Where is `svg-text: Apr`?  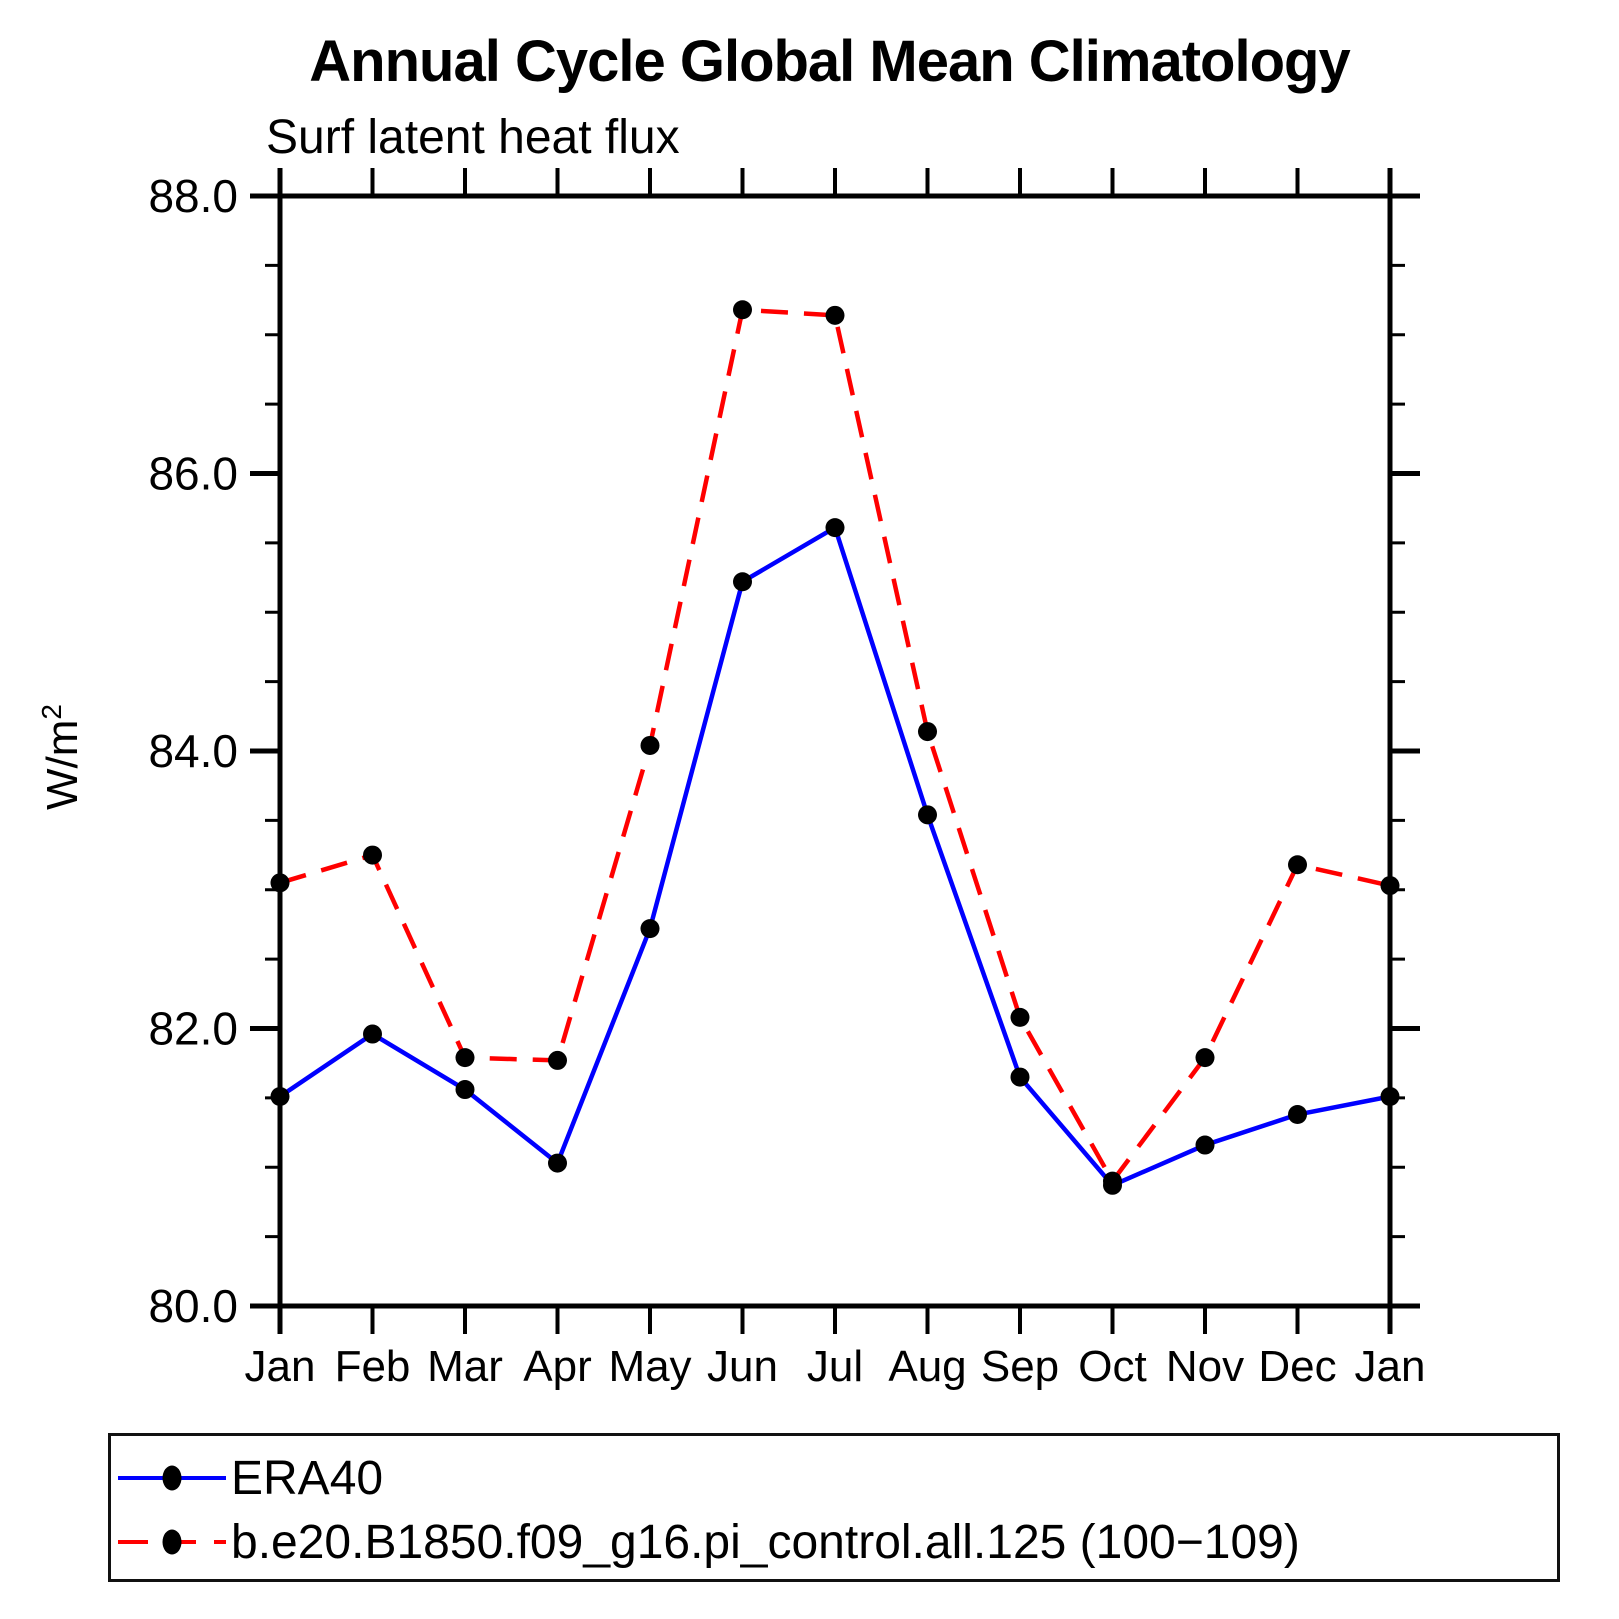
svg-text: Apr is located at coordinates (557, 1366).